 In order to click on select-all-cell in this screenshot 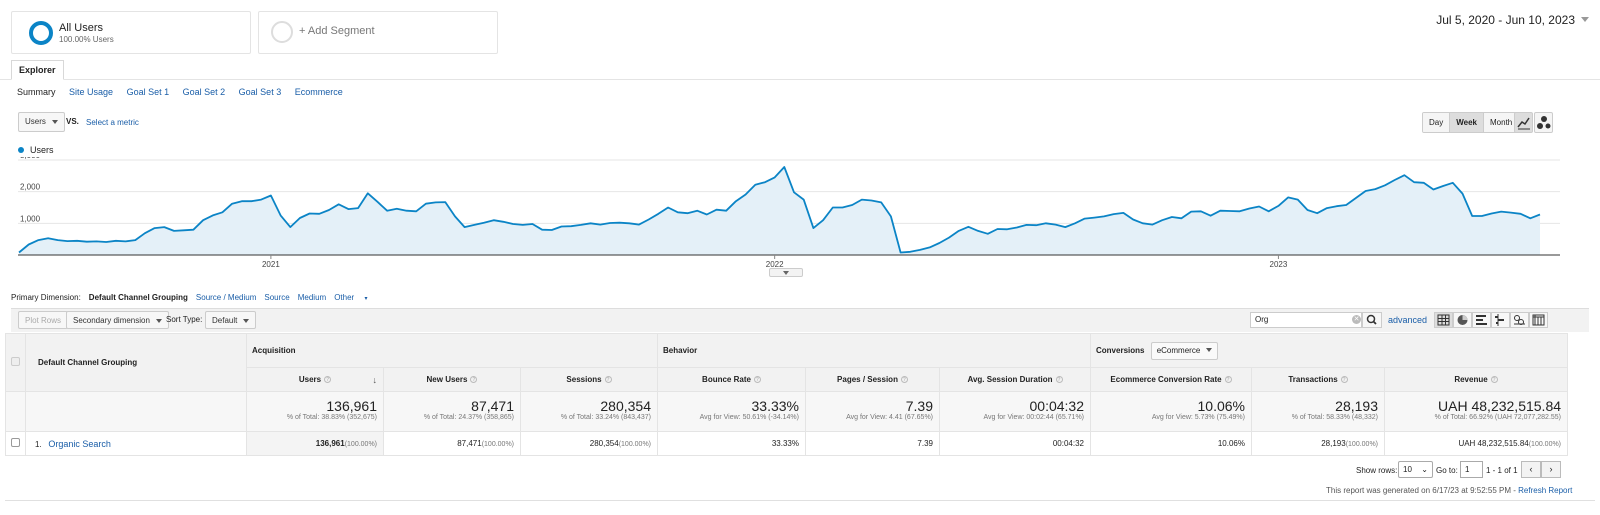, I will do `click(15, 362)`.